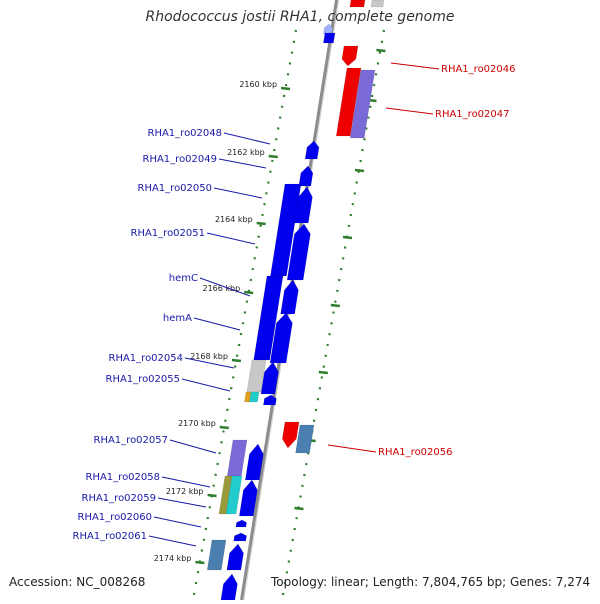 The image size is (600, 604). Describe the element at coordinates (115, 517) in the screenshot. I see `gene-label-left: RHA1_ro02060` at that location.